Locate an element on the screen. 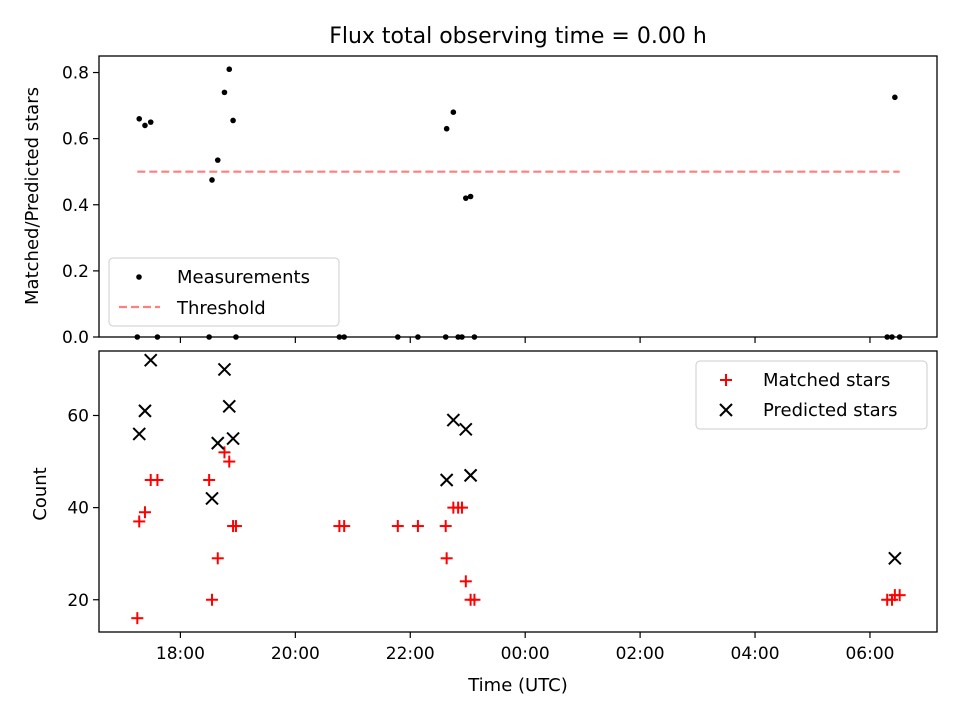 This screenshot has width=960, height=720. x-axis-label: Time (UTC) is located at coordinates (517, 685).